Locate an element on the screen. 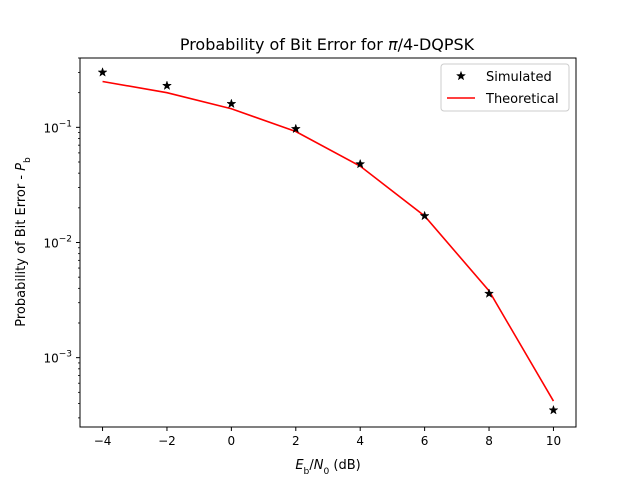  x-tick-label: 6 is located at coordinates (425, 441).